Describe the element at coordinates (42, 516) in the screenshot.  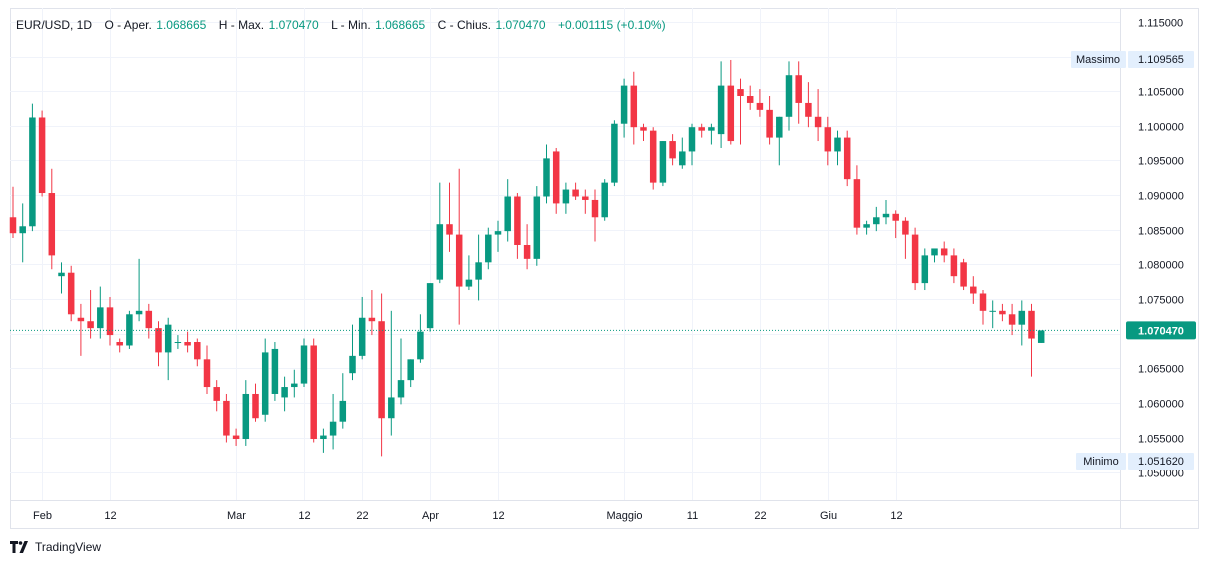
I see `x-tick-label: Feb` at that location.